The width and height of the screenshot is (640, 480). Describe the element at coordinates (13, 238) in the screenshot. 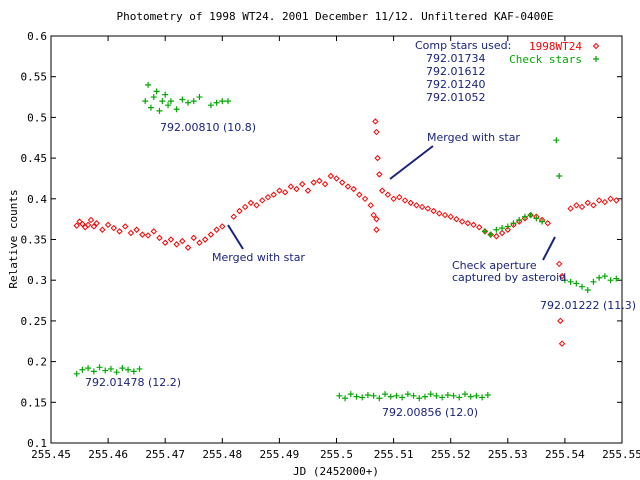

I see `y-axis-label: Relative counts` at that location.